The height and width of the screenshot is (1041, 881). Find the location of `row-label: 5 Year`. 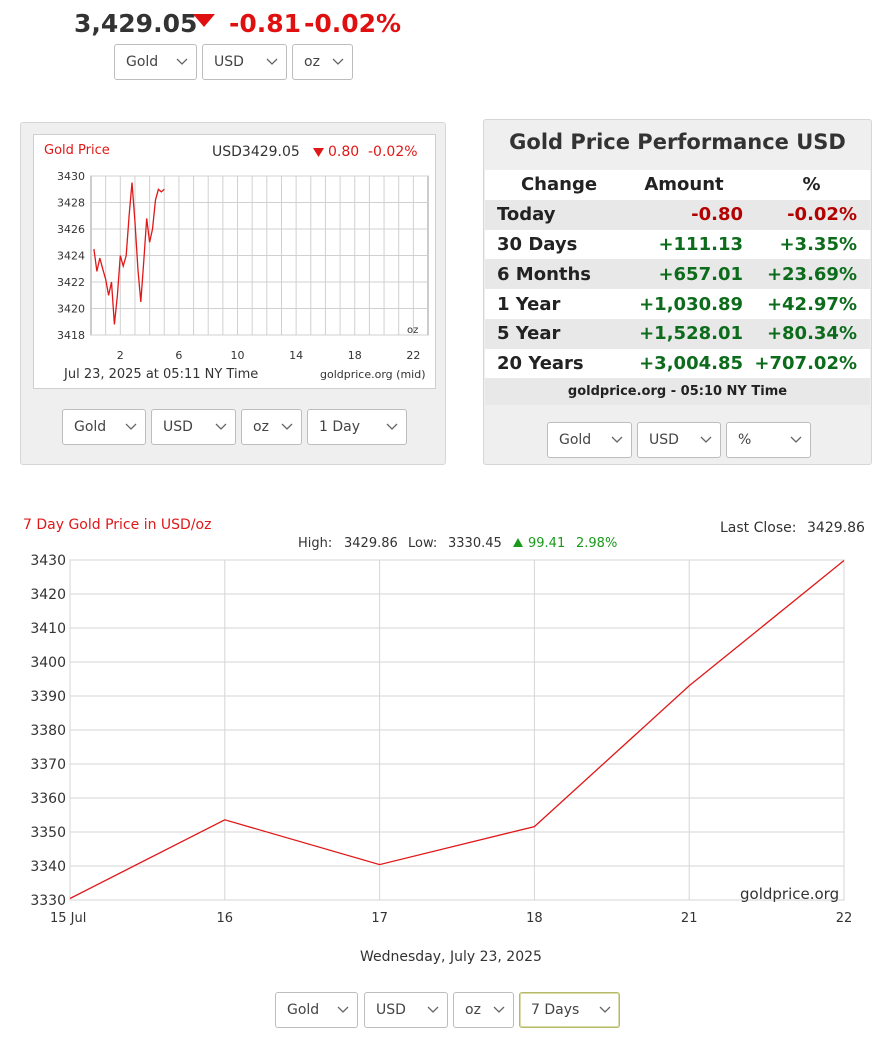

row-label: 5 Year is located at coordinates (555, 333).